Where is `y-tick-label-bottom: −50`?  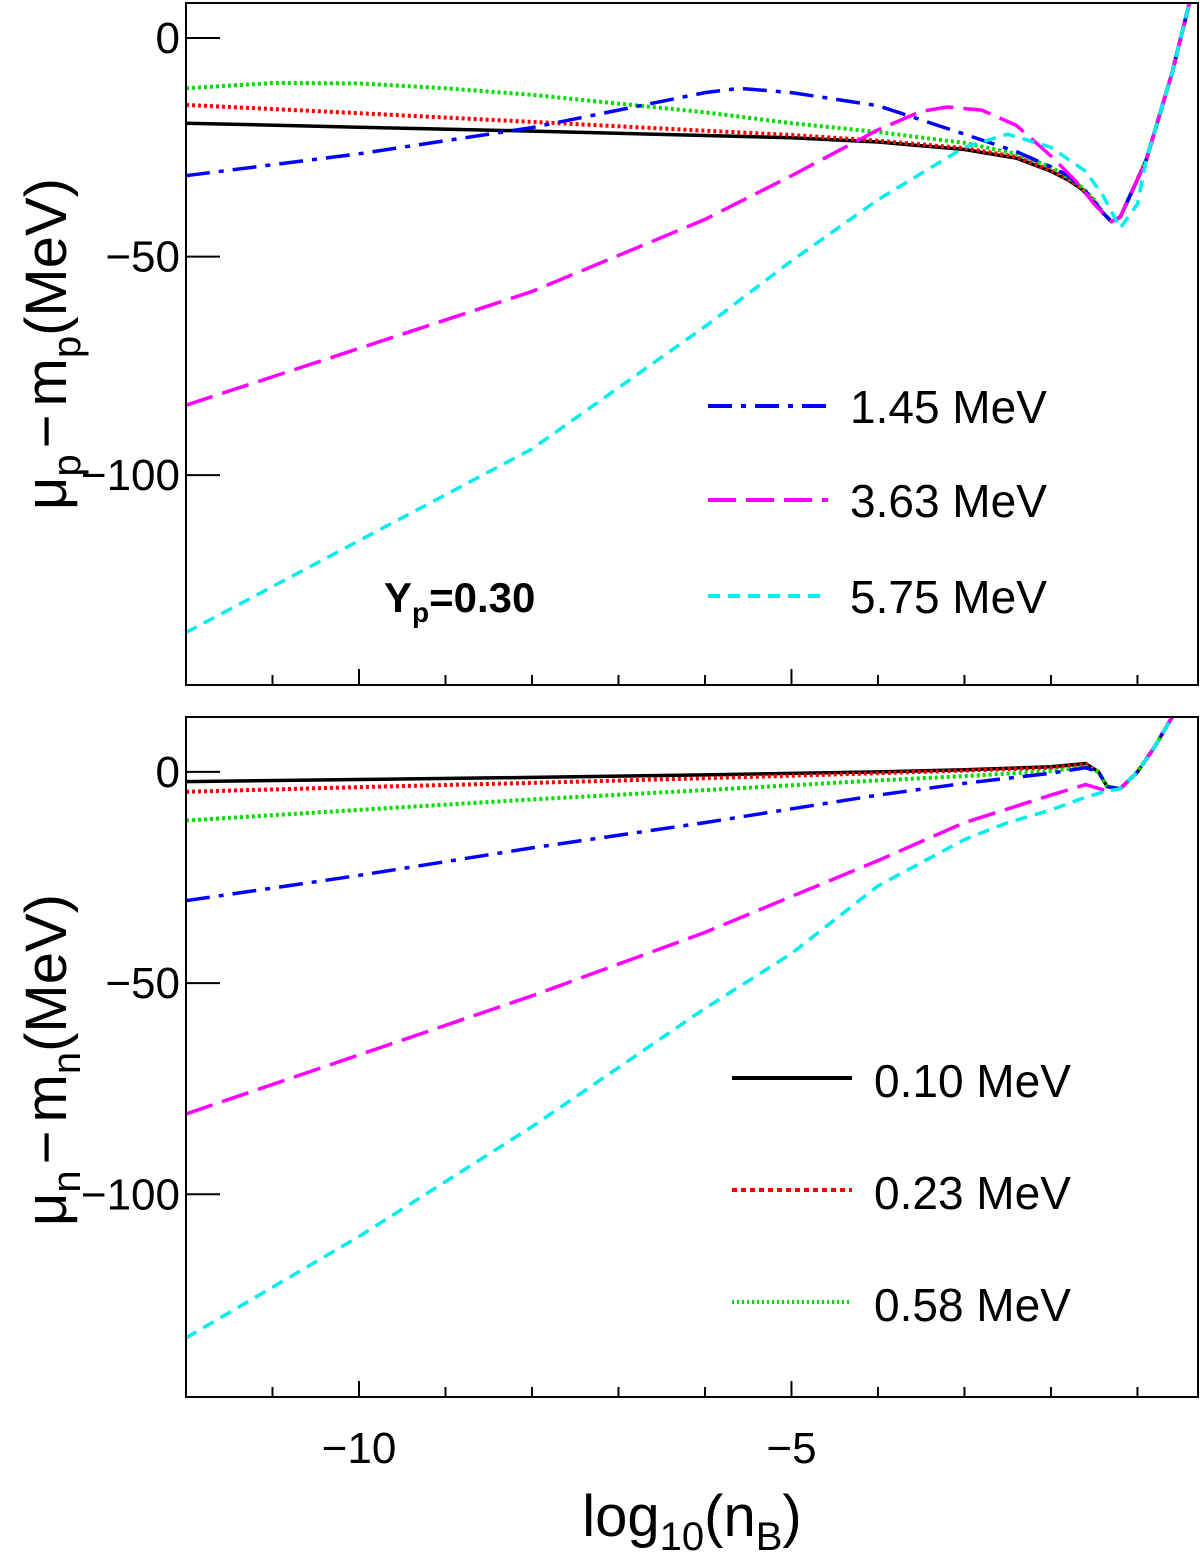
y-tick-label-bottom: −50 is located at coordinates (142, 983).